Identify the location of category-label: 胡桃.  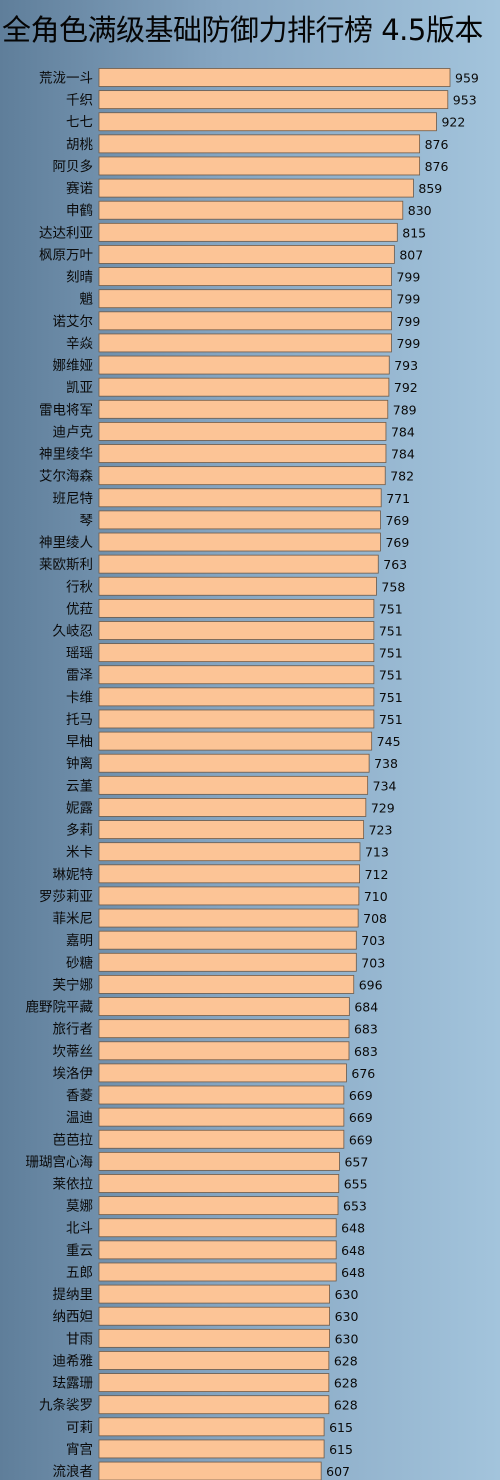
(79, 145).